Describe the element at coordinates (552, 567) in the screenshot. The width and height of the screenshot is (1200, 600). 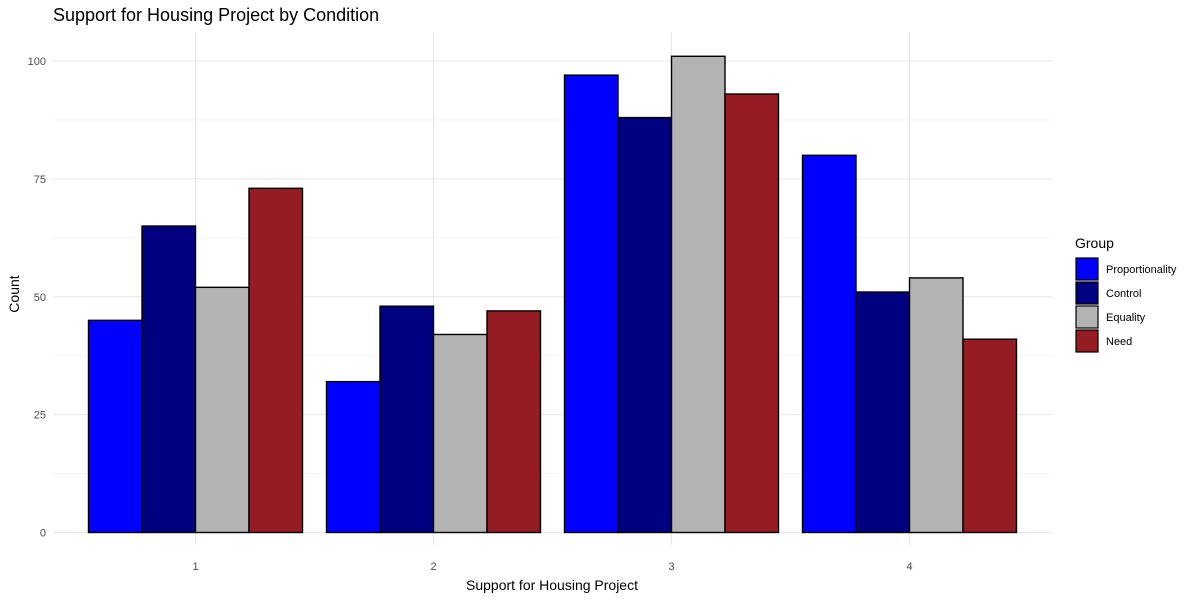
I see `x-axis-ticks: 1 2 3 4` at that location.